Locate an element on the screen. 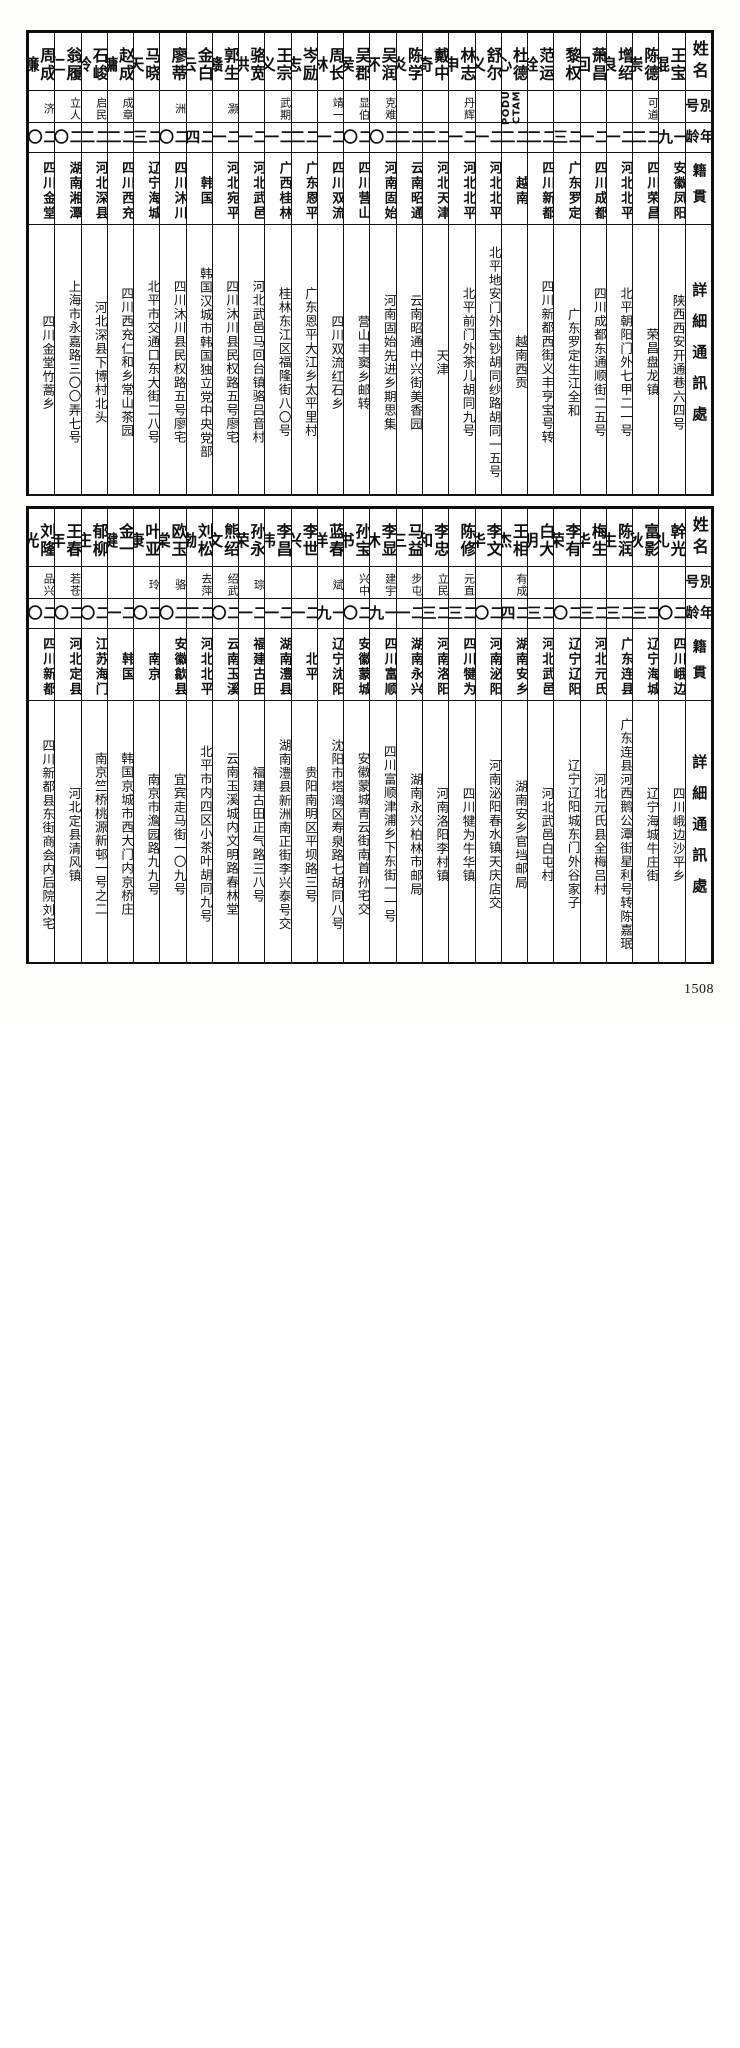  cell-address: 四川金堂竹蒿乡 is located at coordinates (41, 359).